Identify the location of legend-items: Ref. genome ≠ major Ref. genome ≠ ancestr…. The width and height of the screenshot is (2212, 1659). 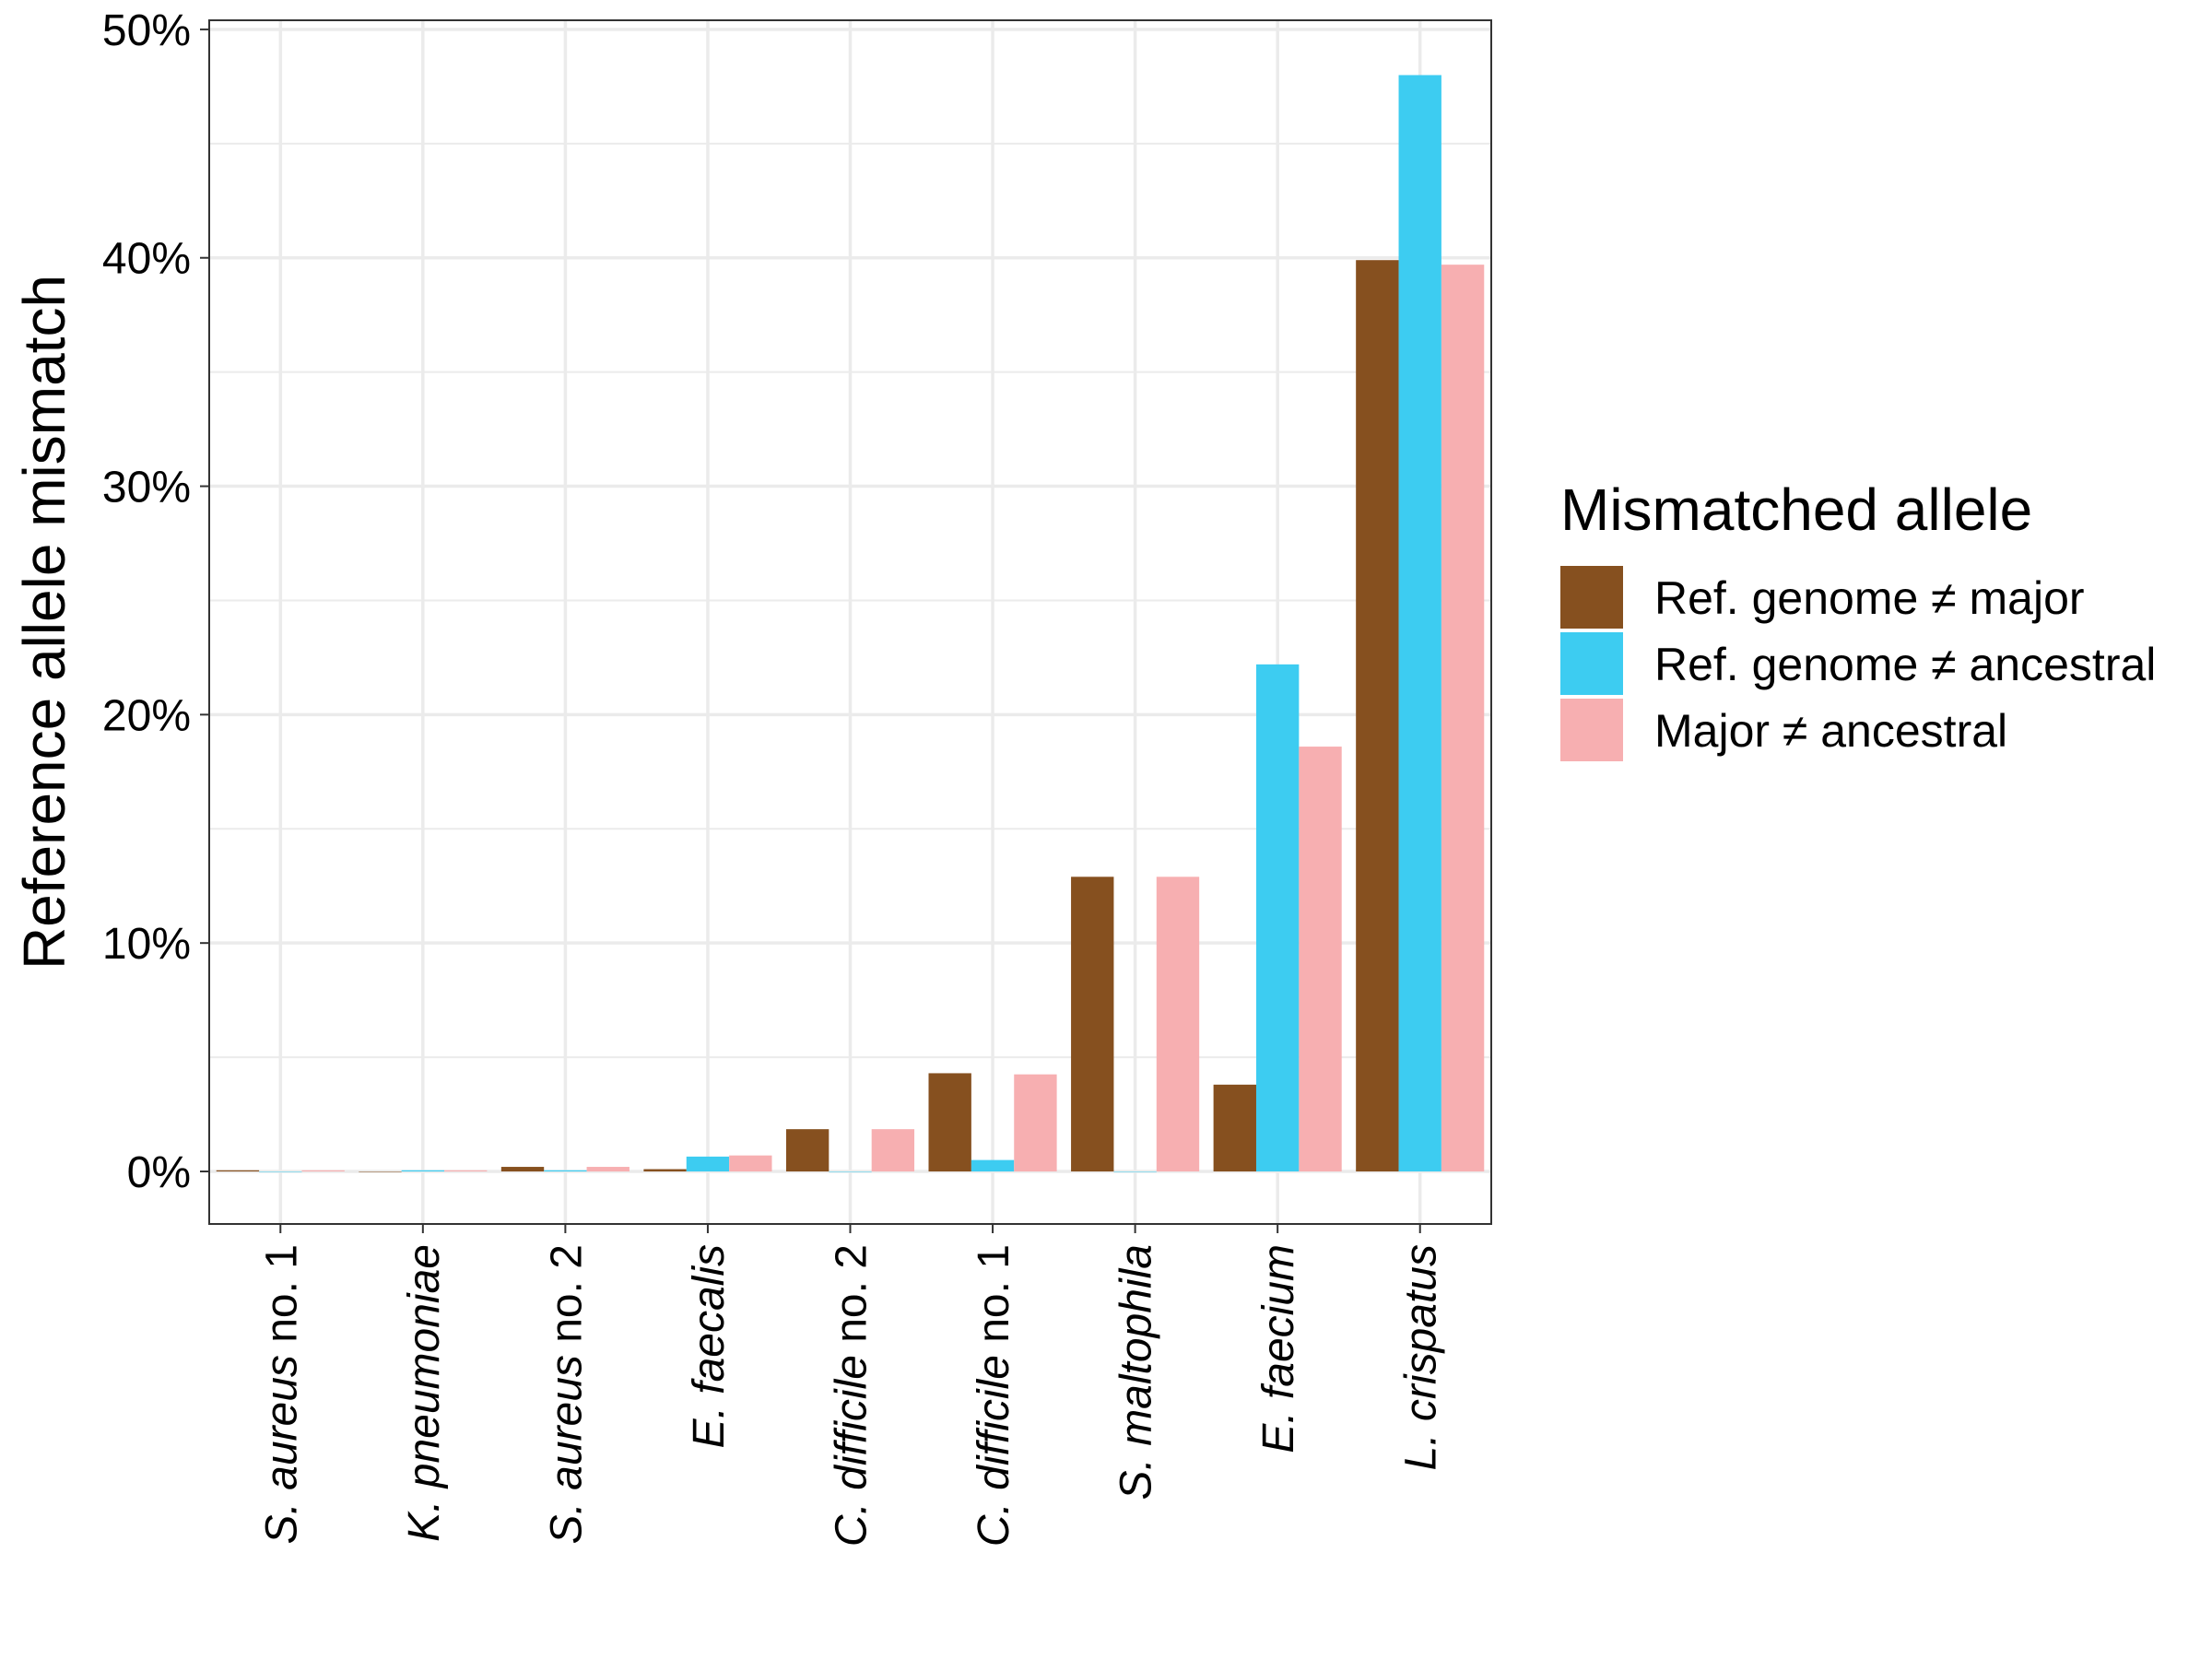
(1858, 663).